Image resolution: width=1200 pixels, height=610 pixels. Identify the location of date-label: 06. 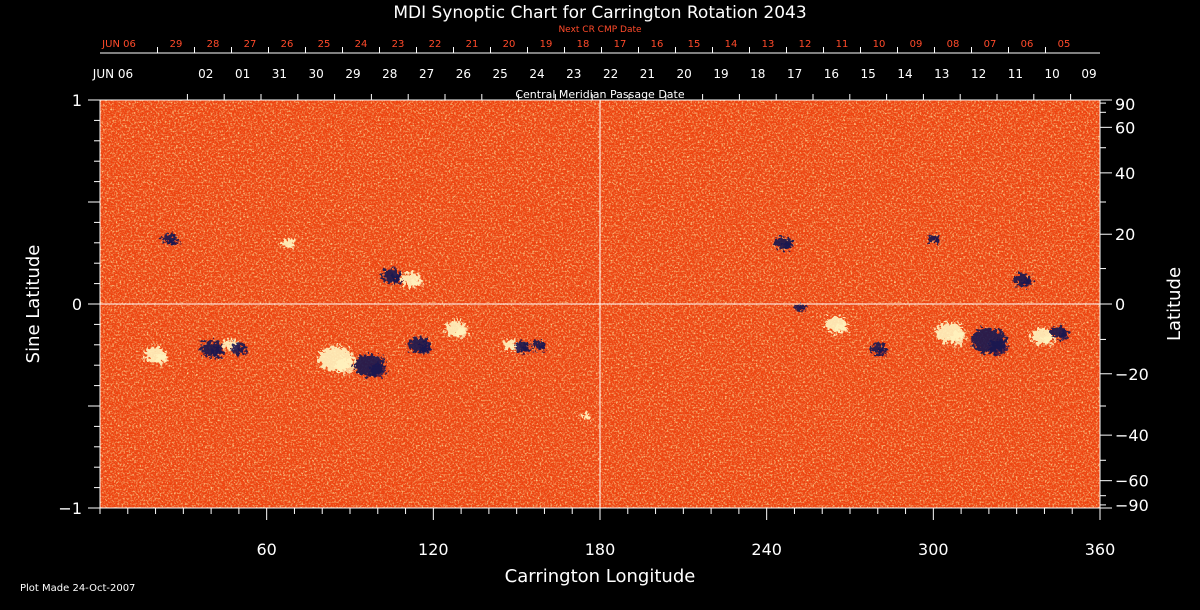
(1027, 44).